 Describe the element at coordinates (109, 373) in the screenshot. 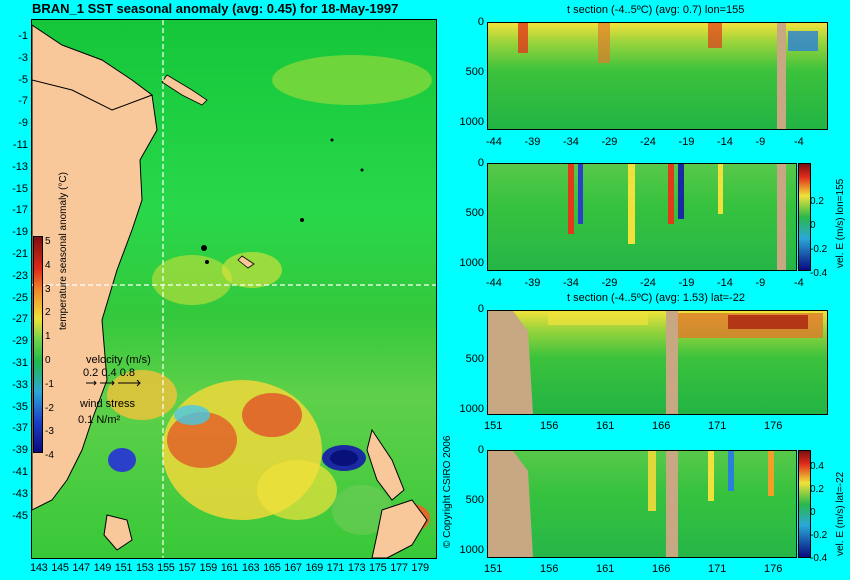

I see `velocity-scale: 0.2 0.4 0.8` at that location.